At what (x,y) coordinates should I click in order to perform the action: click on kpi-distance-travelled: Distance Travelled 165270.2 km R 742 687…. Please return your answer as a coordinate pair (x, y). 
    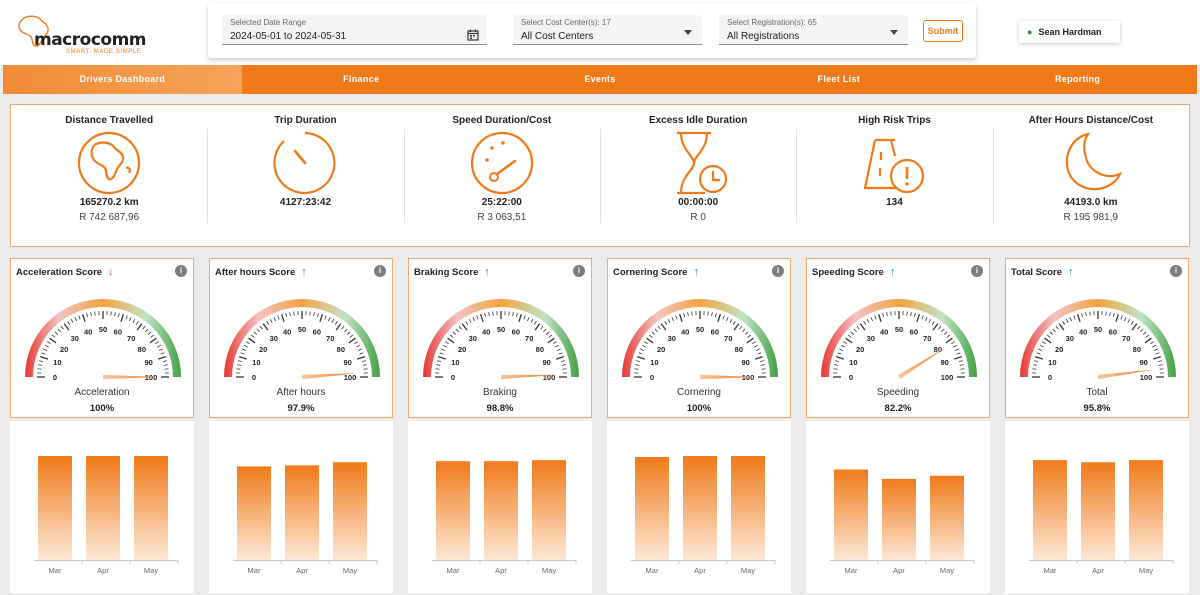
    Looking at the image, I should click on (109, 175).